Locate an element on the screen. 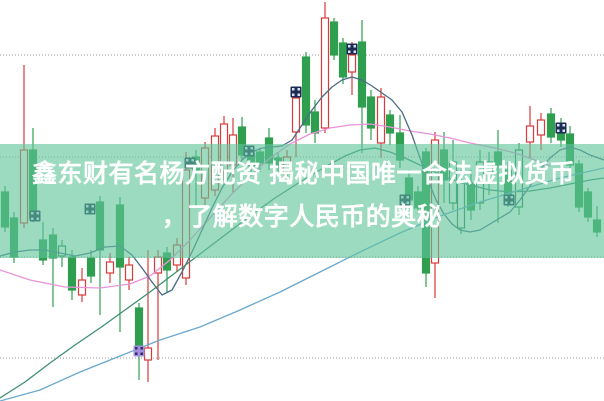 The width and height of the screenshot is (604, 401). banner-line-2: ，了解数字人民币的奥秘 is located at coordinates (302, 217).